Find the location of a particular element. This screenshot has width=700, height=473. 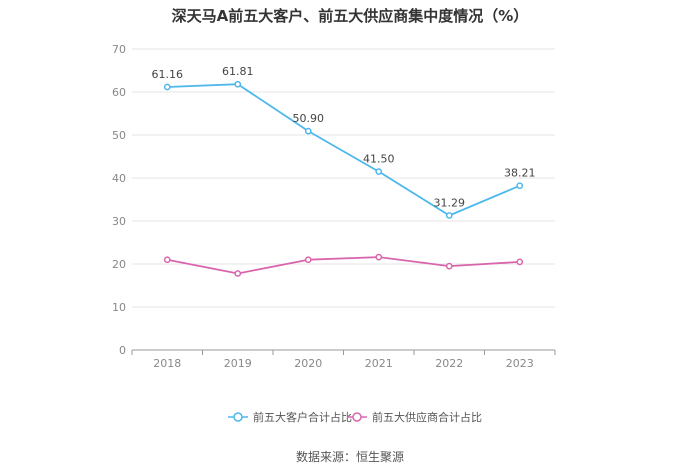

data-value-label: 61.16 is located at coordinates (168, 74).